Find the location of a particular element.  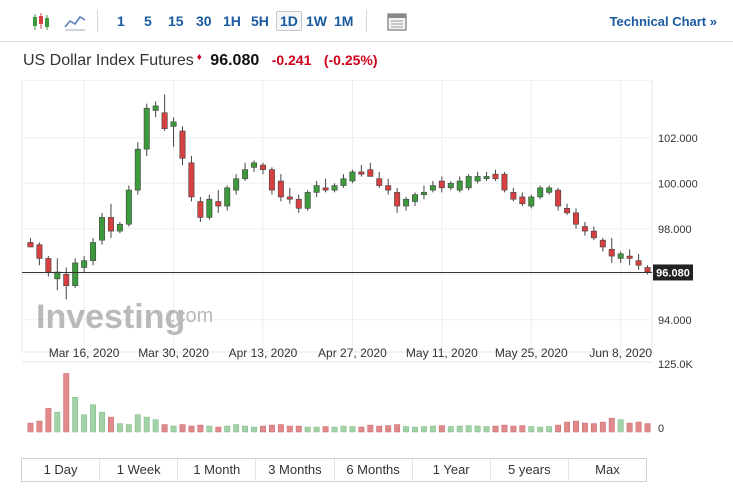

technical-chart-label: Technical Chart is located at coordinates (658, 21).